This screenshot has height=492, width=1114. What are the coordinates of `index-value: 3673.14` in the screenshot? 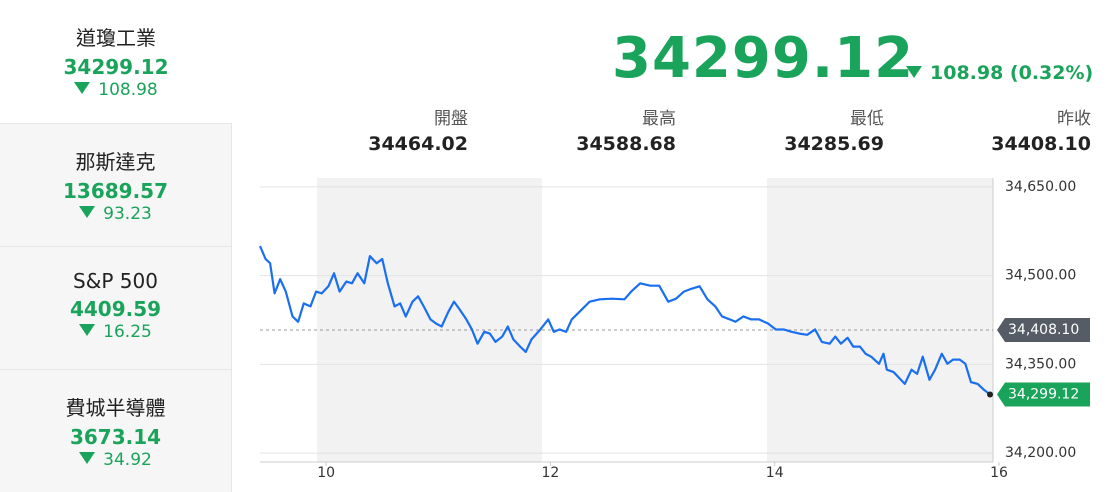 It's located at (115, 437).